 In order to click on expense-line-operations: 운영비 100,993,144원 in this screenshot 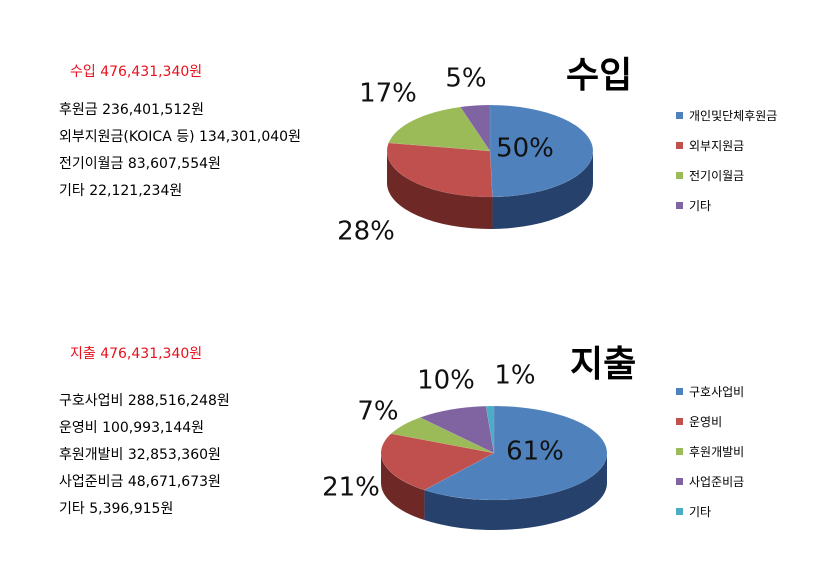, I will do `click(132, 428)`.